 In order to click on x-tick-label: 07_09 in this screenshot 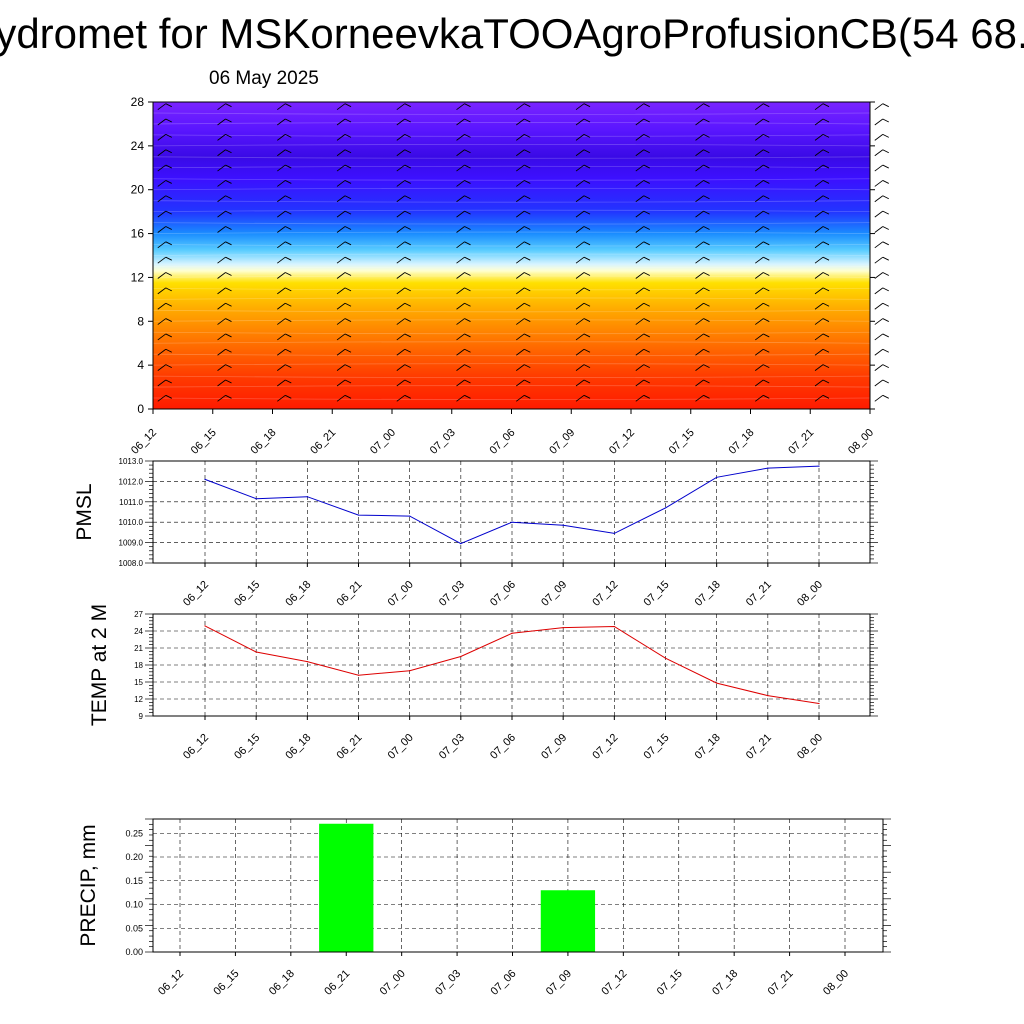, I will do `click(554, 747)`.